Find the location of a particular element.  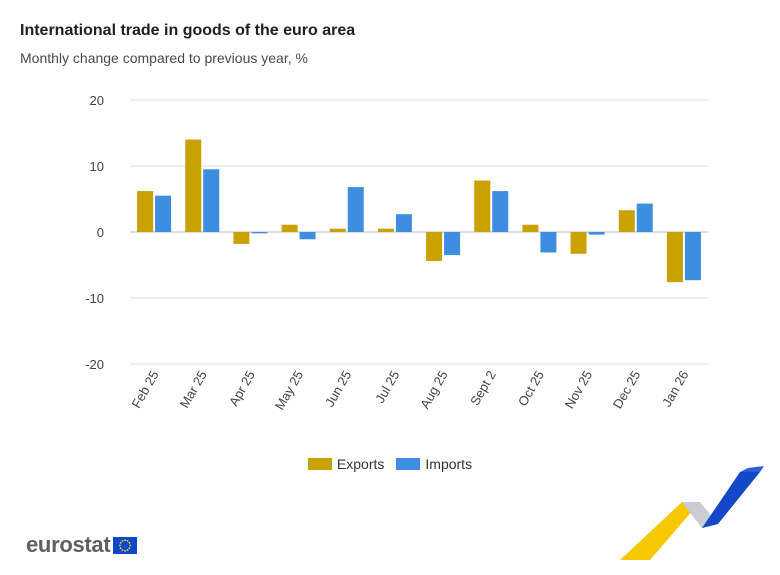

x-tick-label: Sept 2 is located at coordinates (483, 388).